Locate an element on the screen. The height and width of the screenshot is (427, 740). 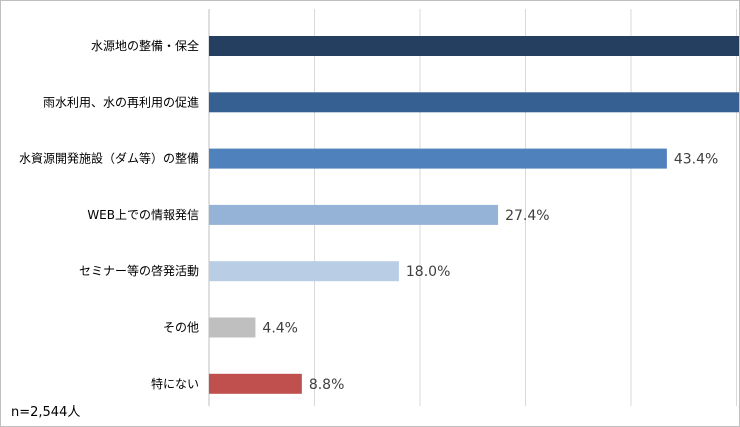
value-label: 18.0% is located at coordinates (428, 272).